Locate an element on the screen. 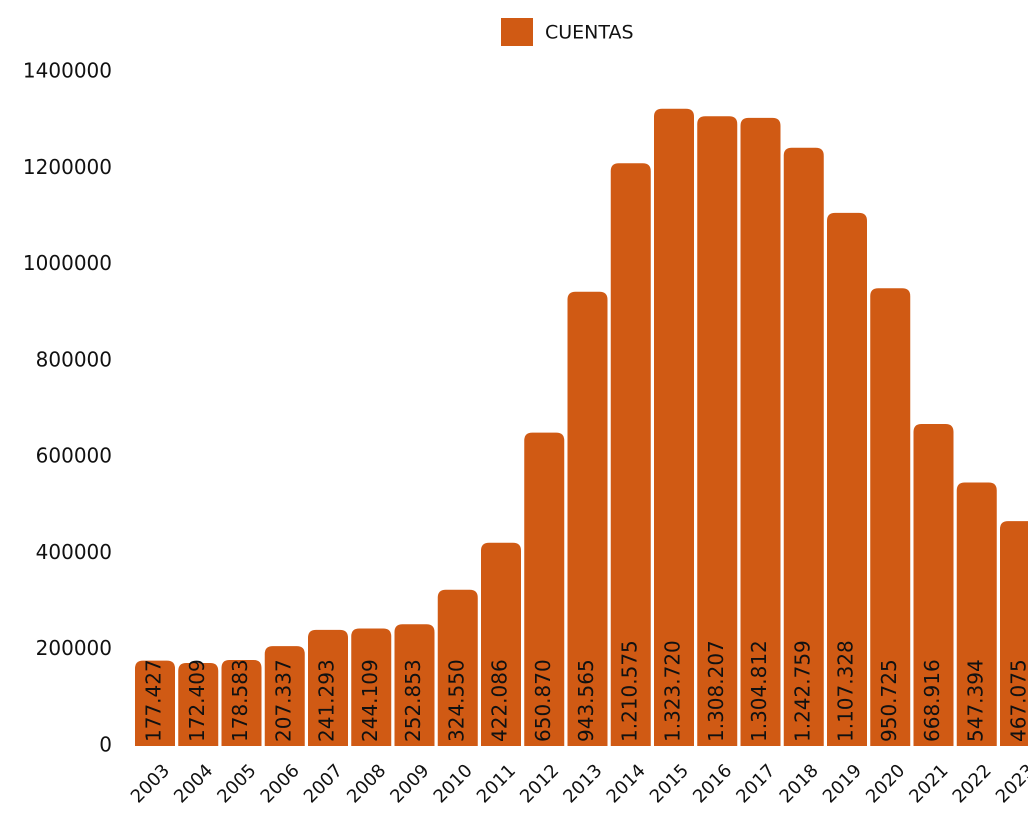 This screenshot has width=1028, height=822. x-tick-label: 2009 is located at coordinates (409, 783).